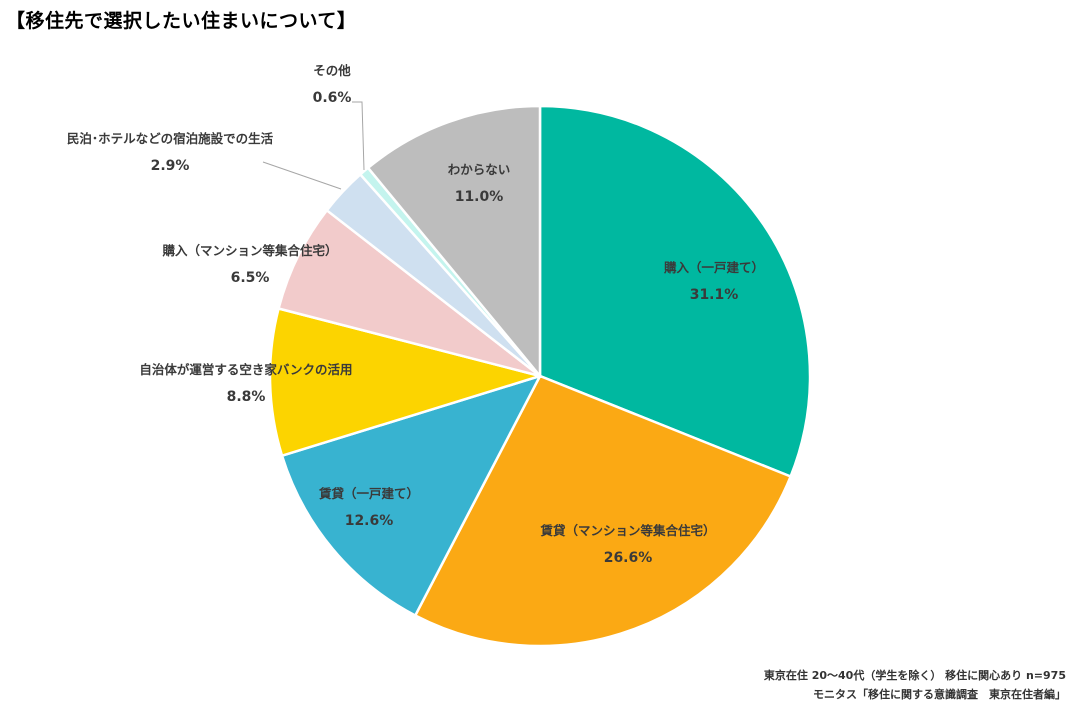 This screenshot has height=705, width=1080. Describe the element at coordinates (181, 21) in the screenshot. I see `chart-title: 【移住先で選択したい住まいについて】` at that location.